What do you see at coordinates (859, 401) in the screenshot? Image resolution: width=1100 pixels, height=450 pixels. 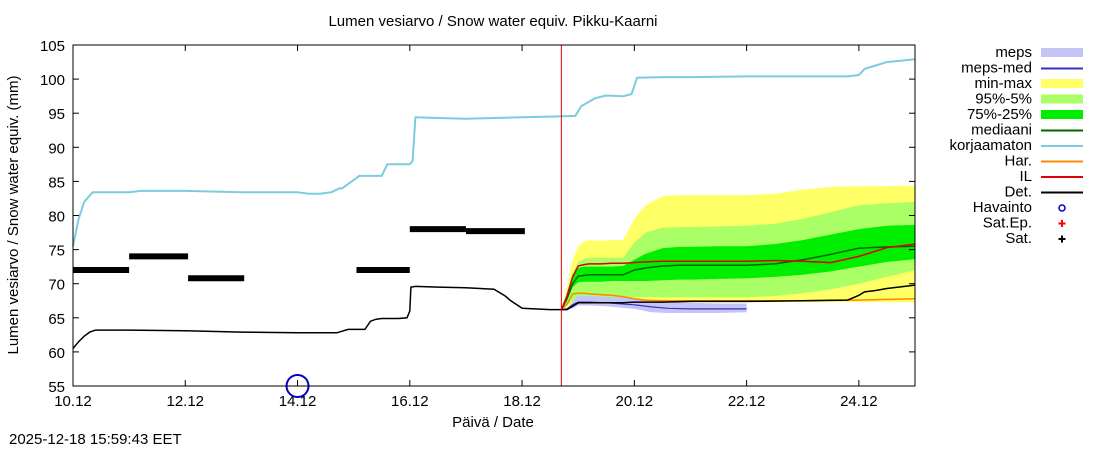 I see `x-tick-label: 24.12` at bounding box center [859, 401].